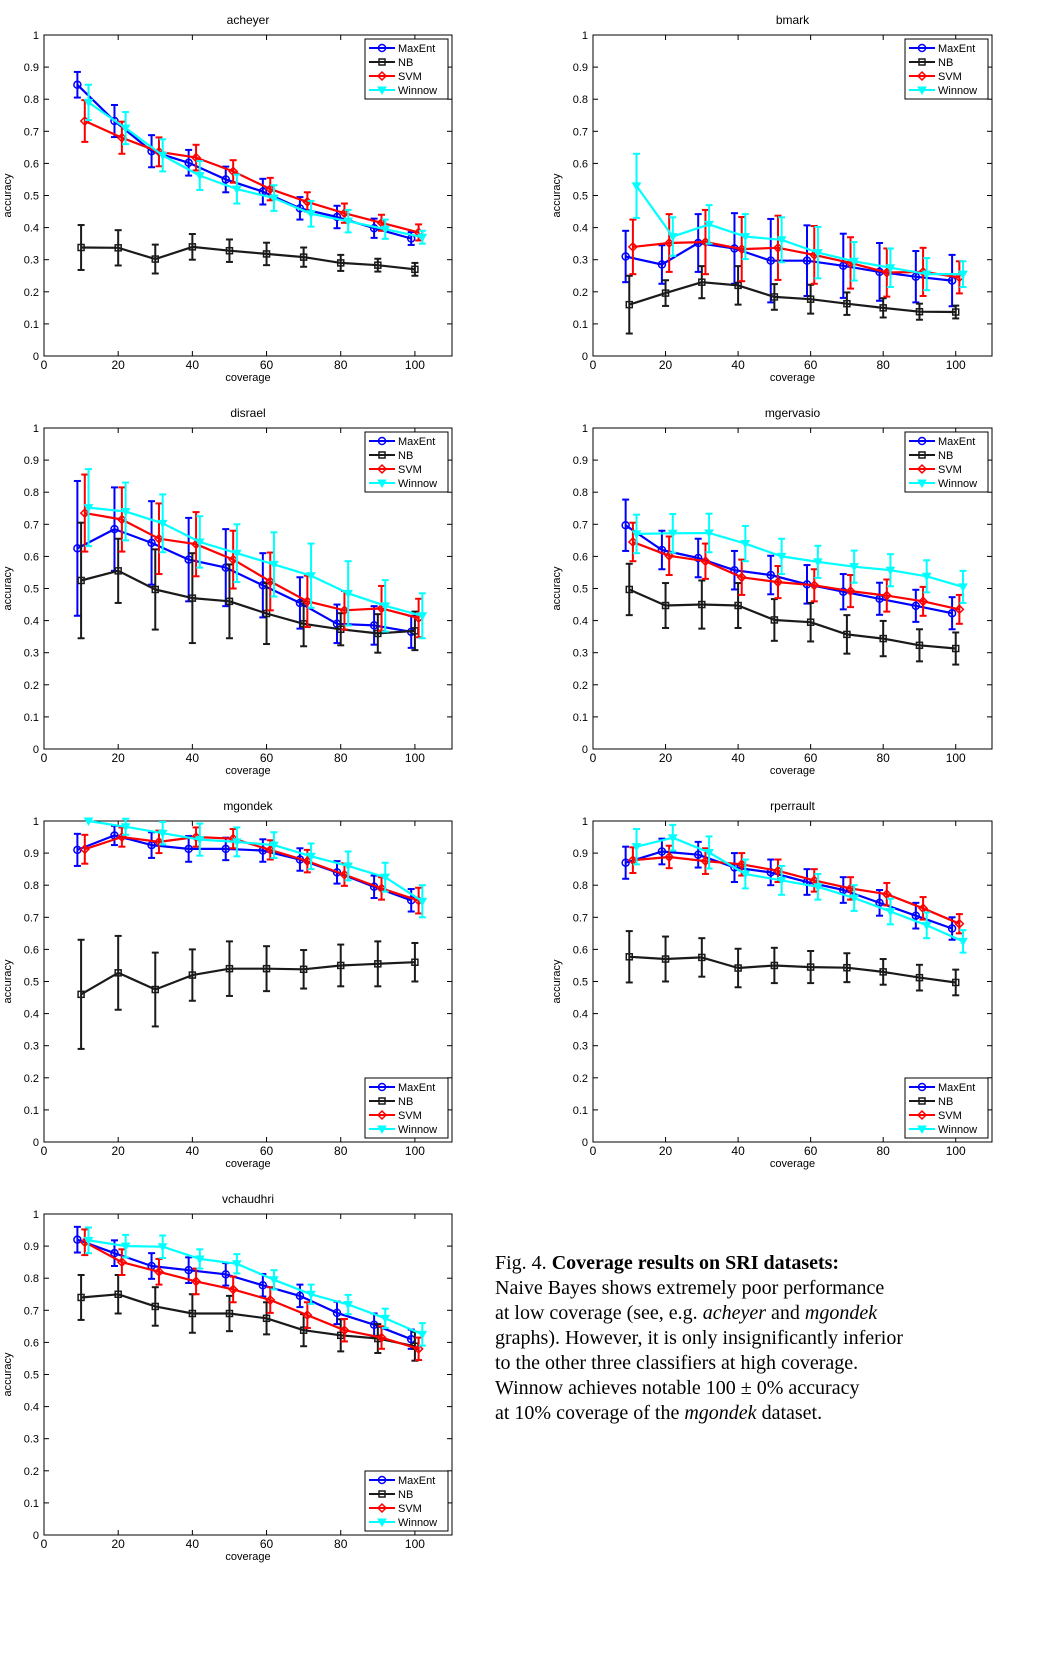 The height and width of the screenshot is (1662, 1053). I want to click on y-tick-label: 0.7, so click(31, 525).